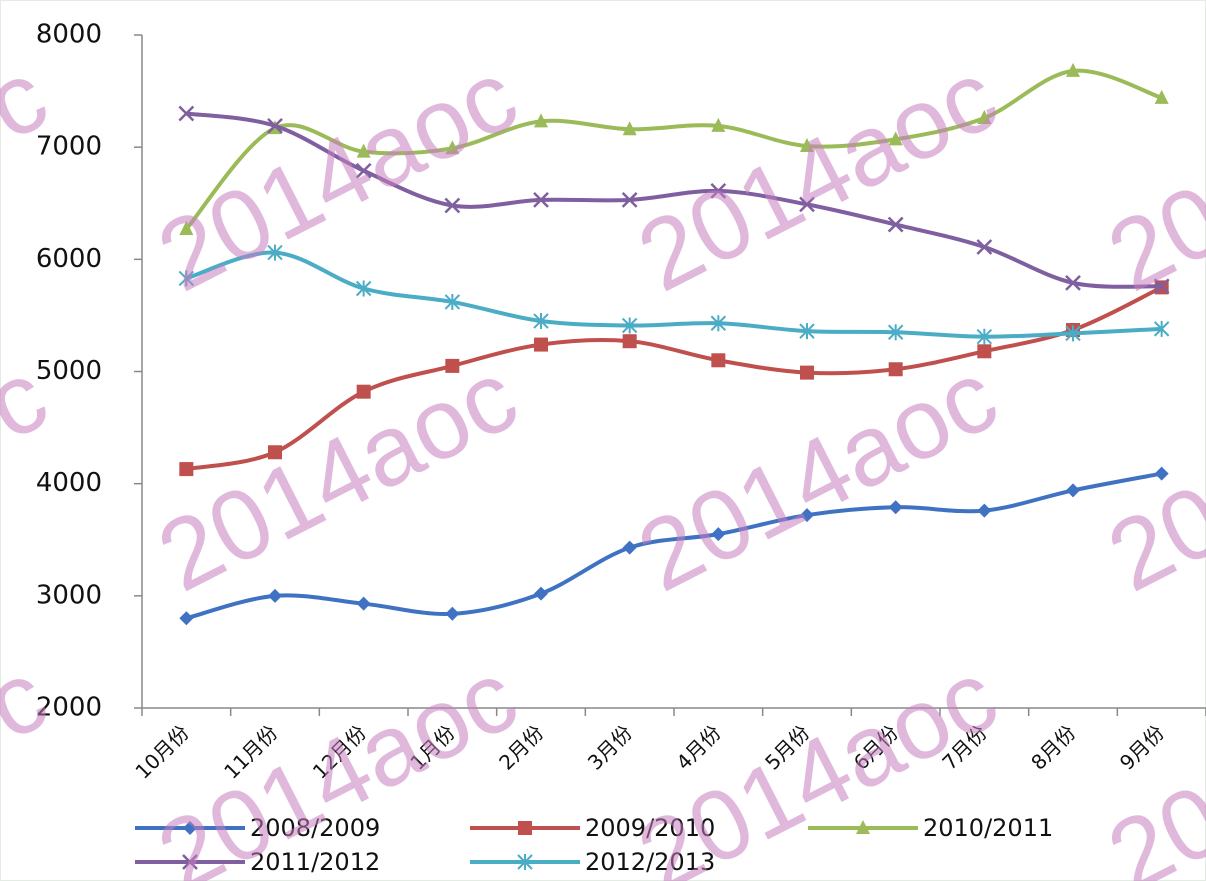 The height and width of the screenshot is (881, 1206). I want to click on y-tick-label: 8000, so click(69, 35).